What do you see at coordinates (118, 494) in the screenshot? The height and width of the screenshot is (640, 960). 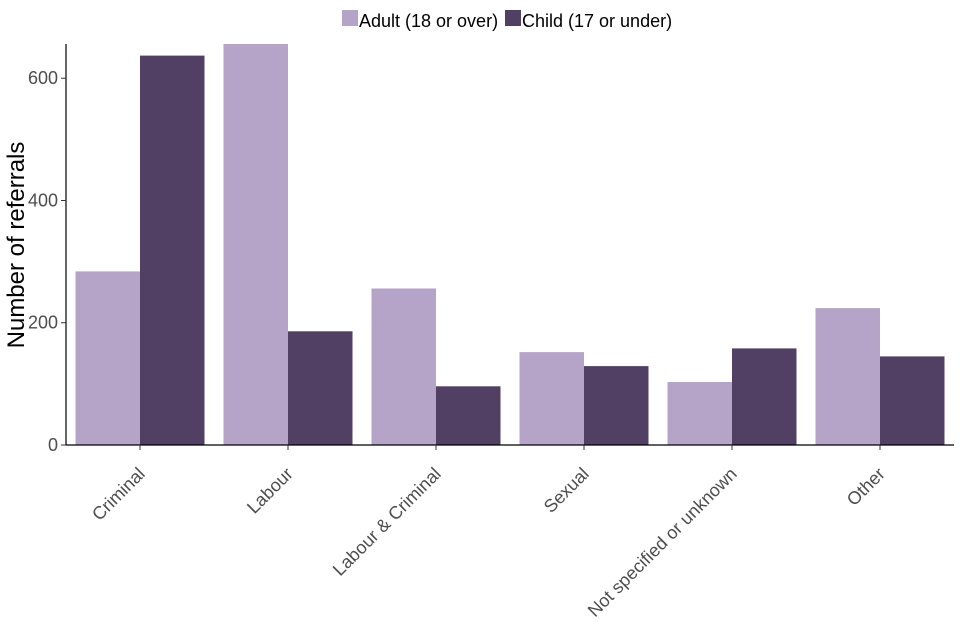 I see `x-tick-label: Criminal` at bounding box center [118, 494].